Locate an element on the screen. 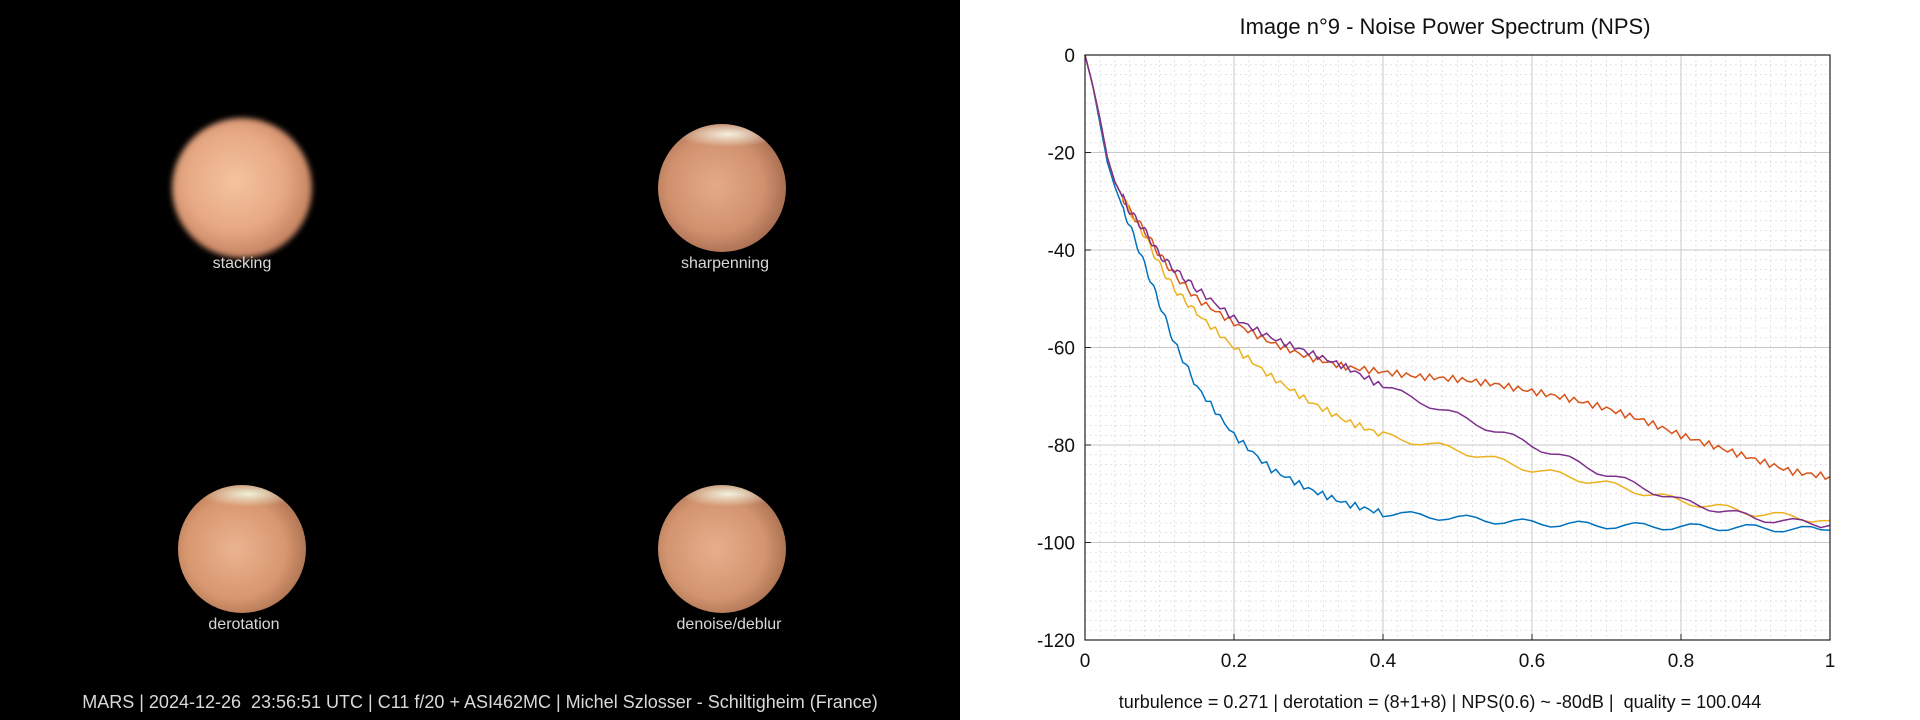 This screenshot has width=1920, height=720. mars-planet-sharpenning is located at coordinates (722, 188).